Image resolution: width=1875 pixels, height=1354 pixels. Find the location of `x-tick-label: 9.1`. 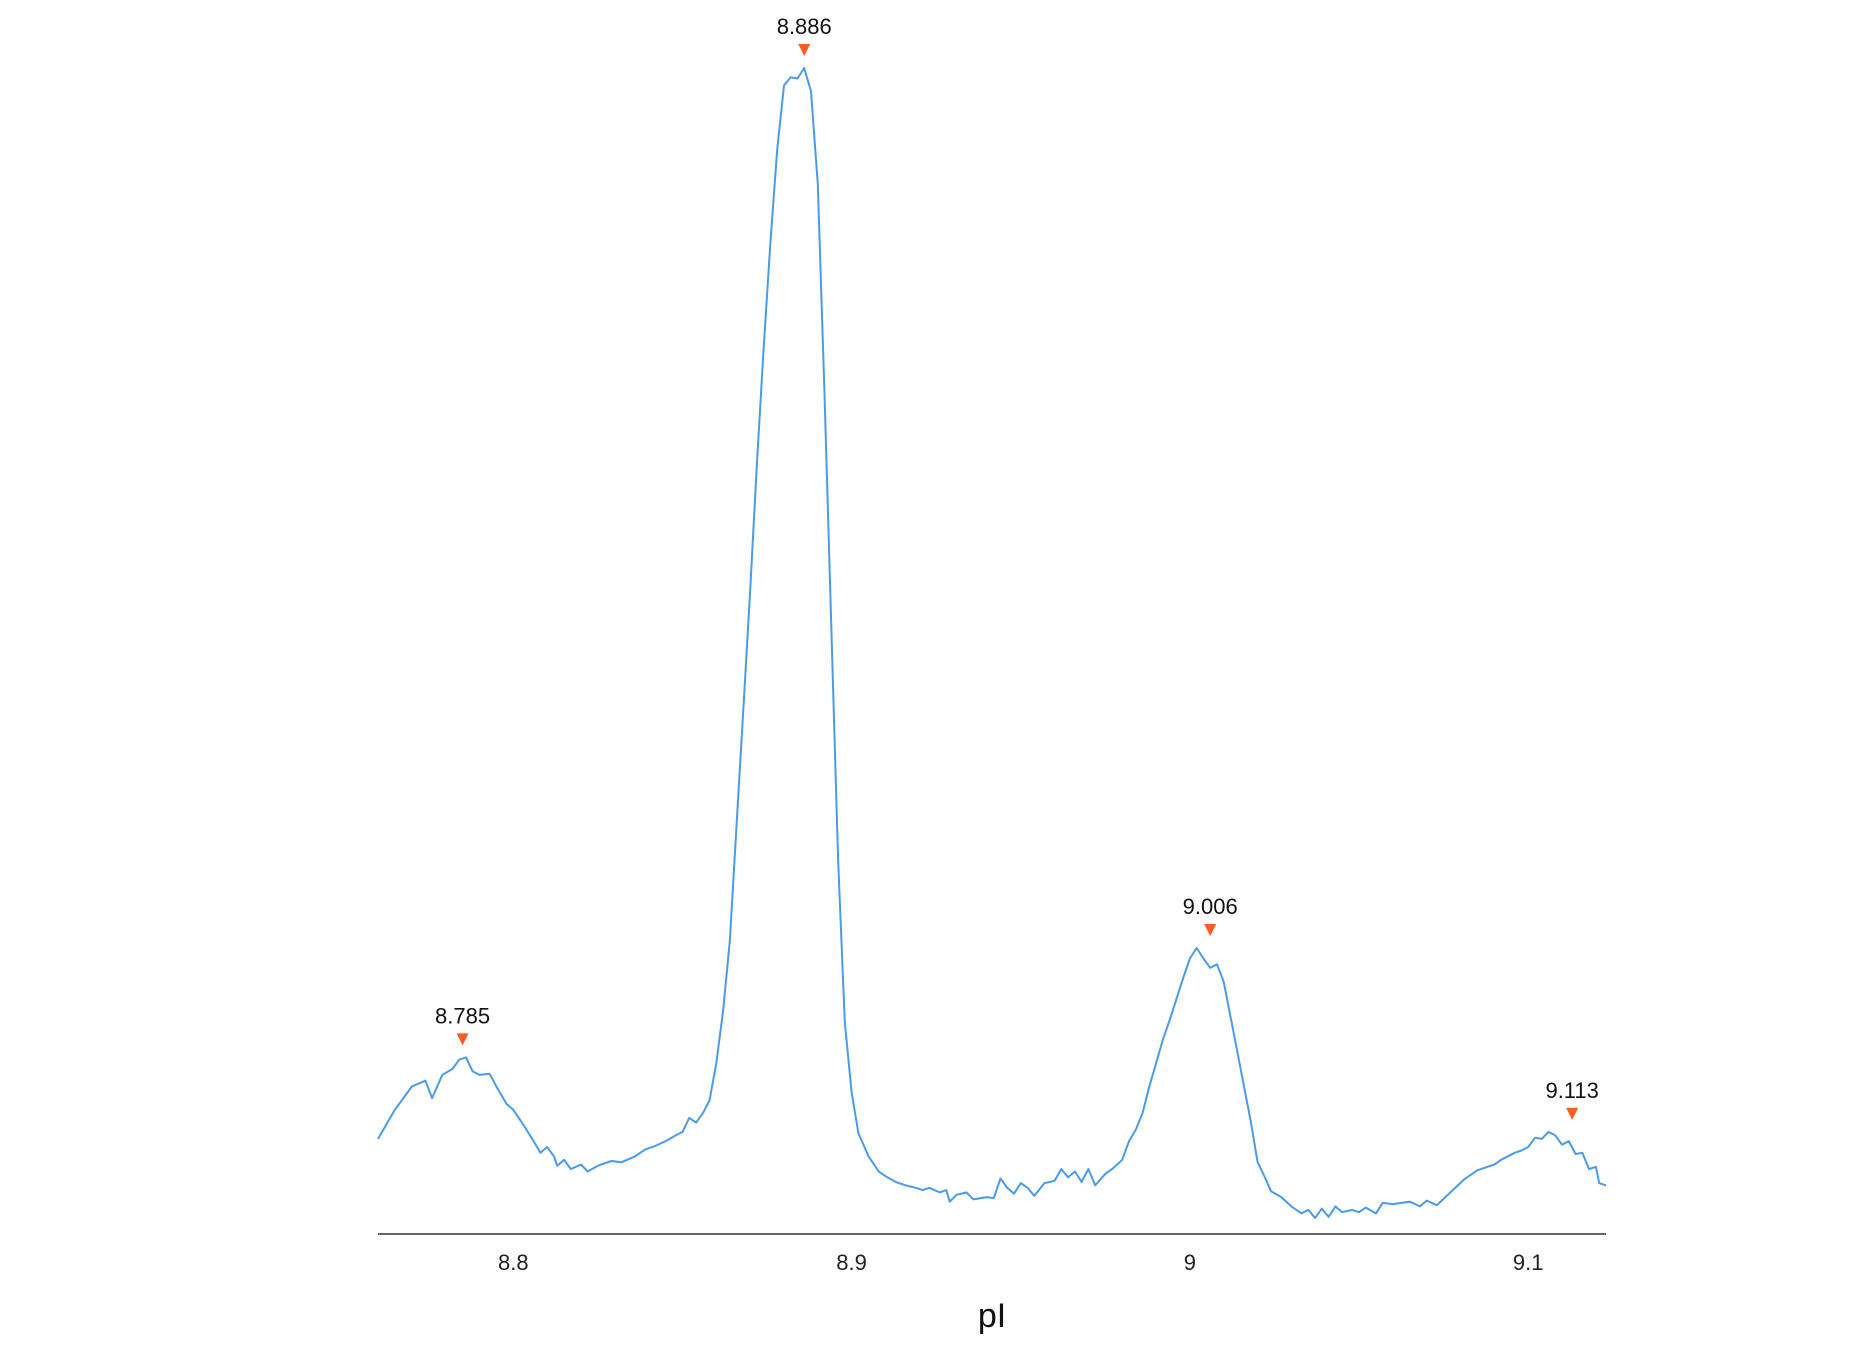

x-tick-label: 9.1 is located at coordinates (1528, 1262).